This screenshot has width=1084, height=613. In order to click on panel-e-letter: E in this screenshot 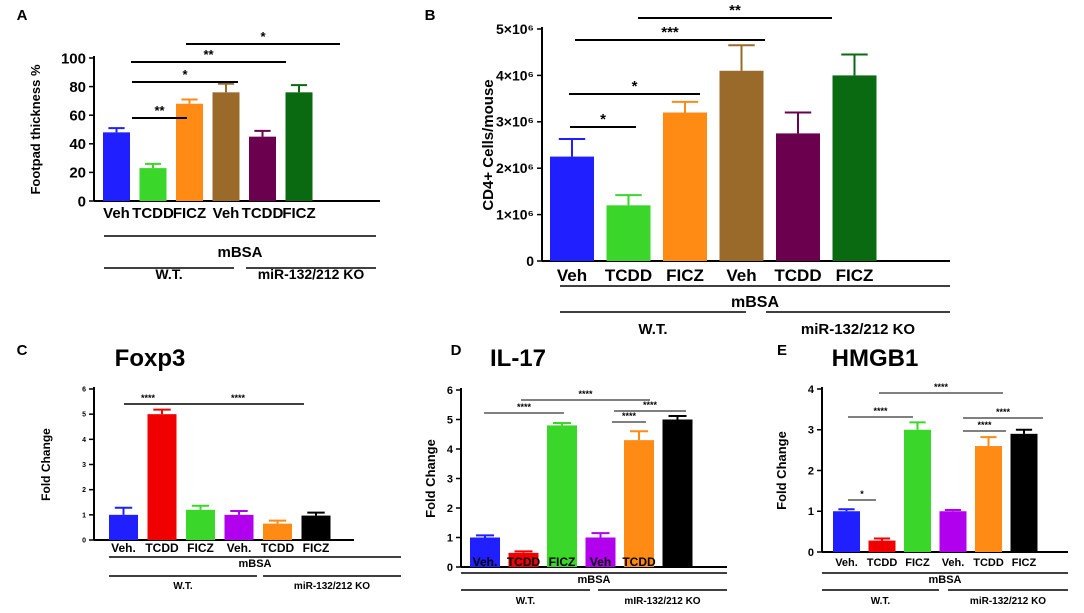, I will do `click(782, 350)`.